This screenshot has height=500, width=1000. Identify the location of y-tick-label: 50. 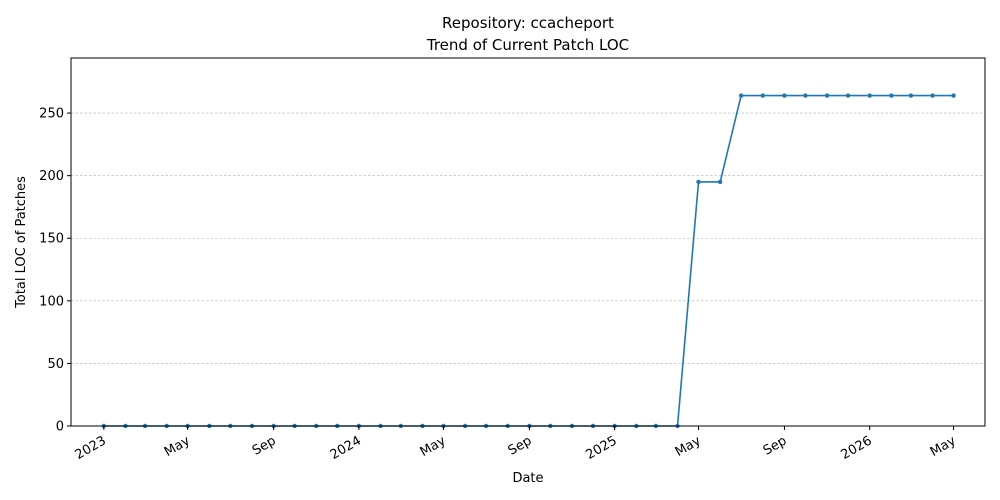
(55, 364).